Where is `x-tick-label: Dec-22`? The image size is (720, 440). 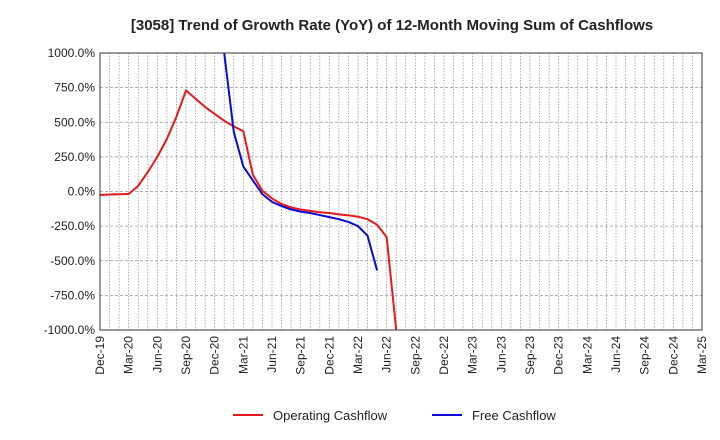
x-tick-label: Dec-22 is located at coordinates (444, 355).